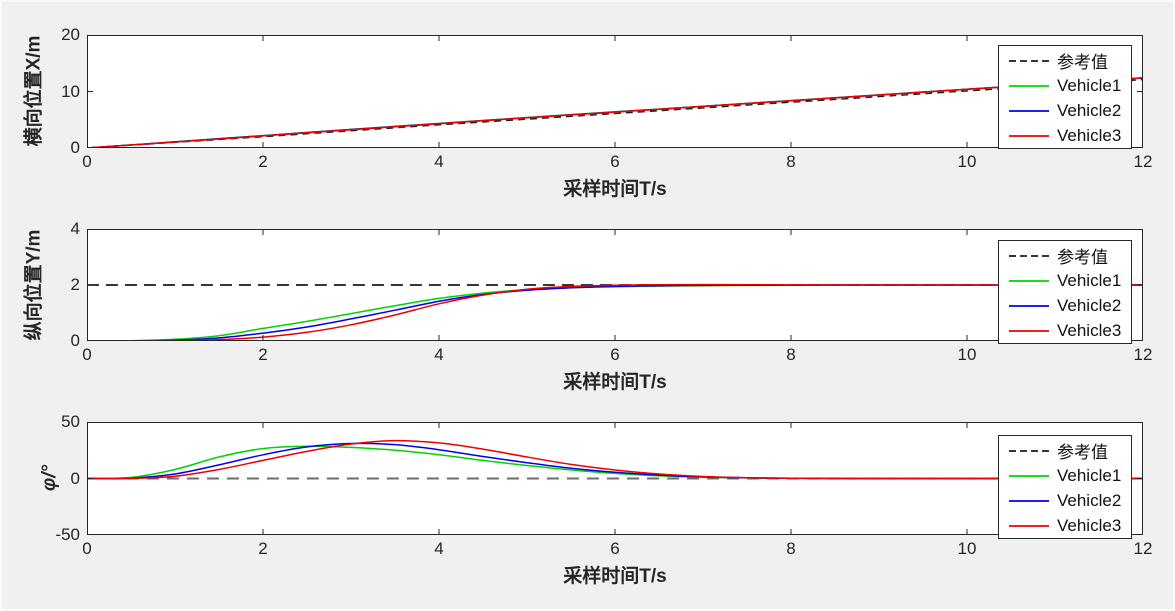  Describe the element at coordinates (70, 34) in the screenshot. I see `y-tick-label: 20` at that location.